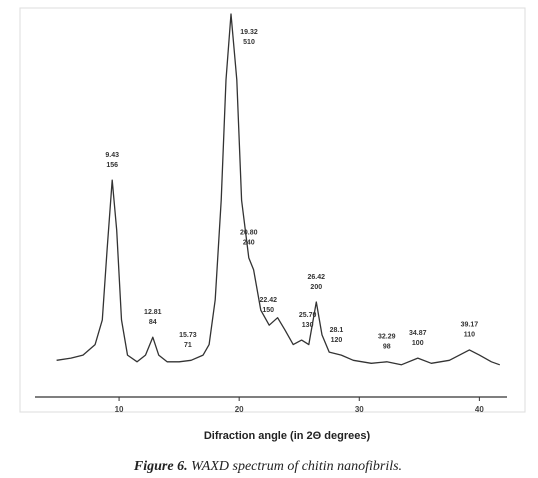  I want to click on x-tick-label: 30, so click(359, 409).